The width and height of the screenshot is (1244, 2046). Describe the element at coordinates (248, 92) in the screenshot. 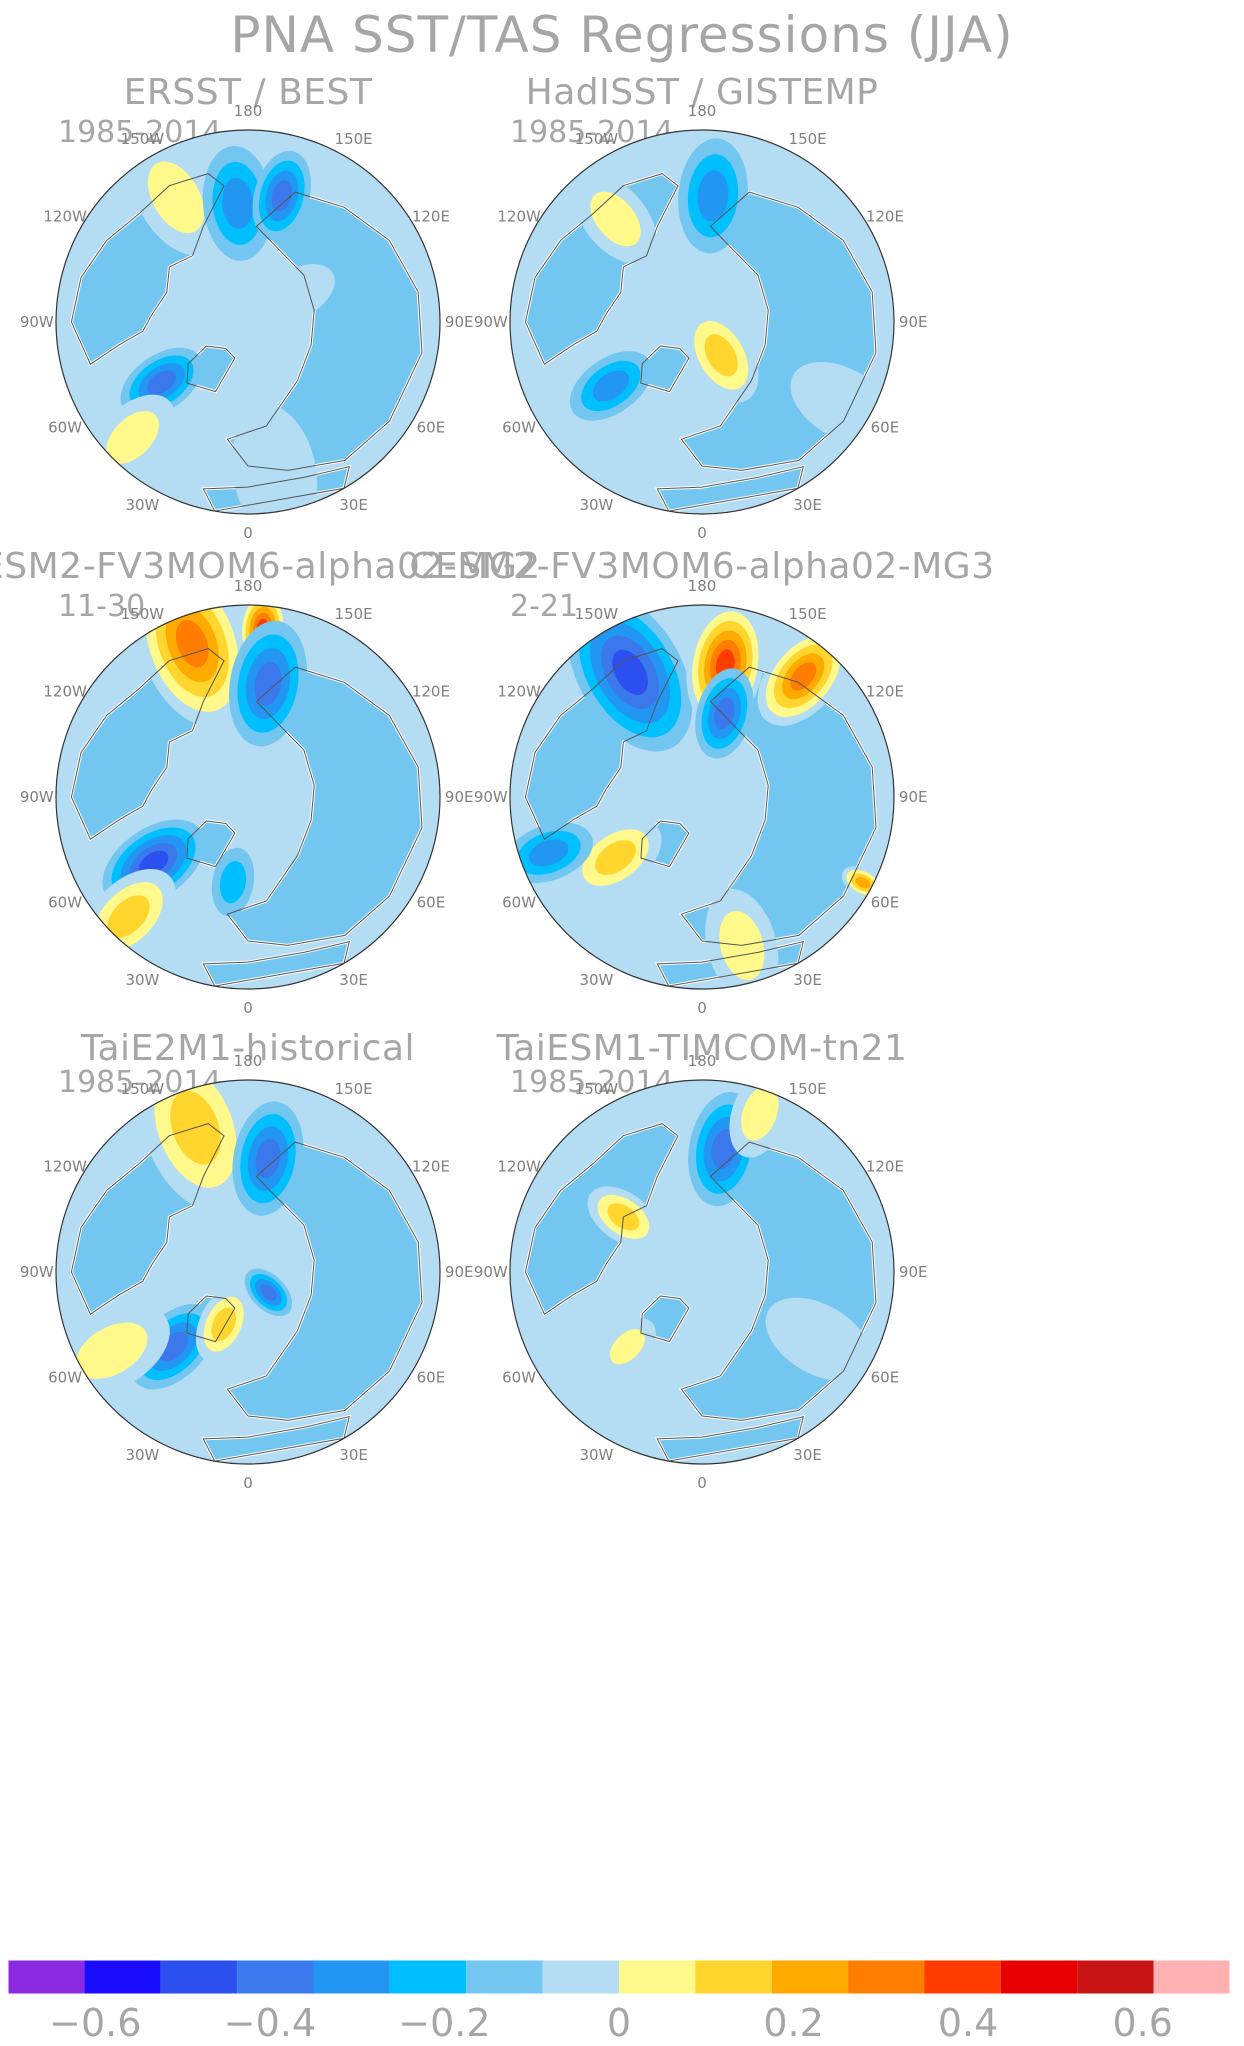

I see `panel-title: ERSST / BEST` at that location.